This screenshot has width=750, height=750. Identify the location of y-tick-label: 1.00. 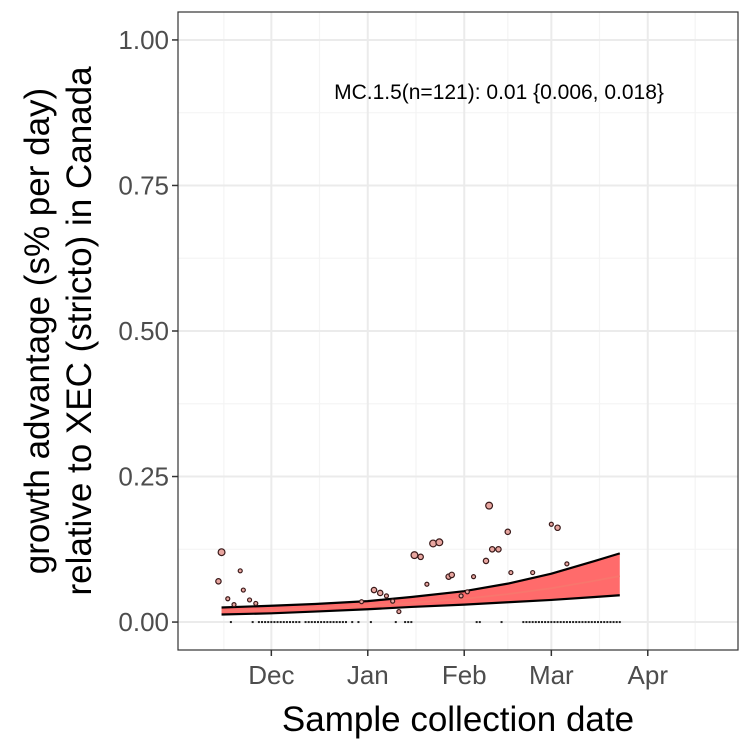
(143, 40).